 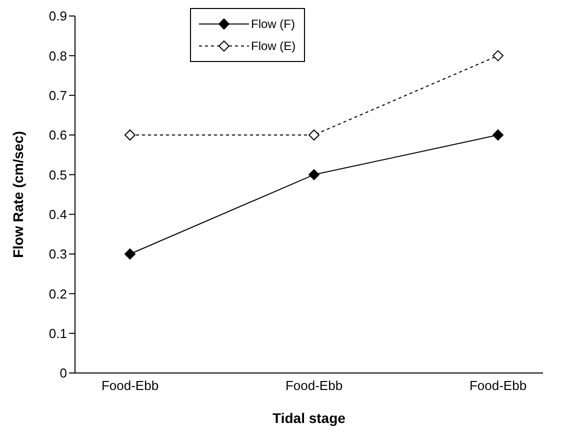 I want to click on y-tick-label: 0.7, so click(x=57, y=95).